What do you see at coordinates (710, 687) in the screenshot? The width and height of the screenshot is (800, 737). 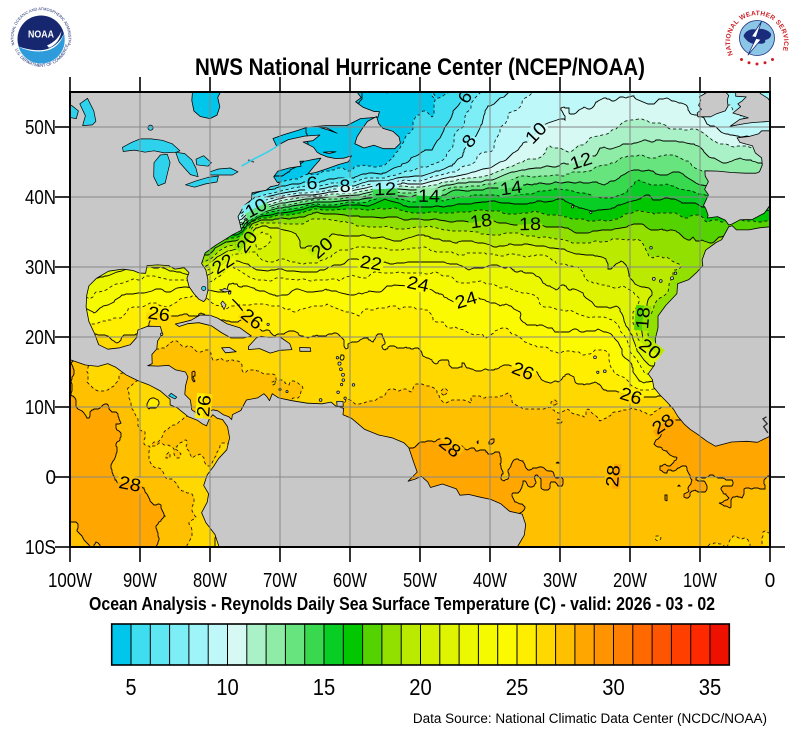 I see `svg-text: 35` at bounding box center [710, 687].